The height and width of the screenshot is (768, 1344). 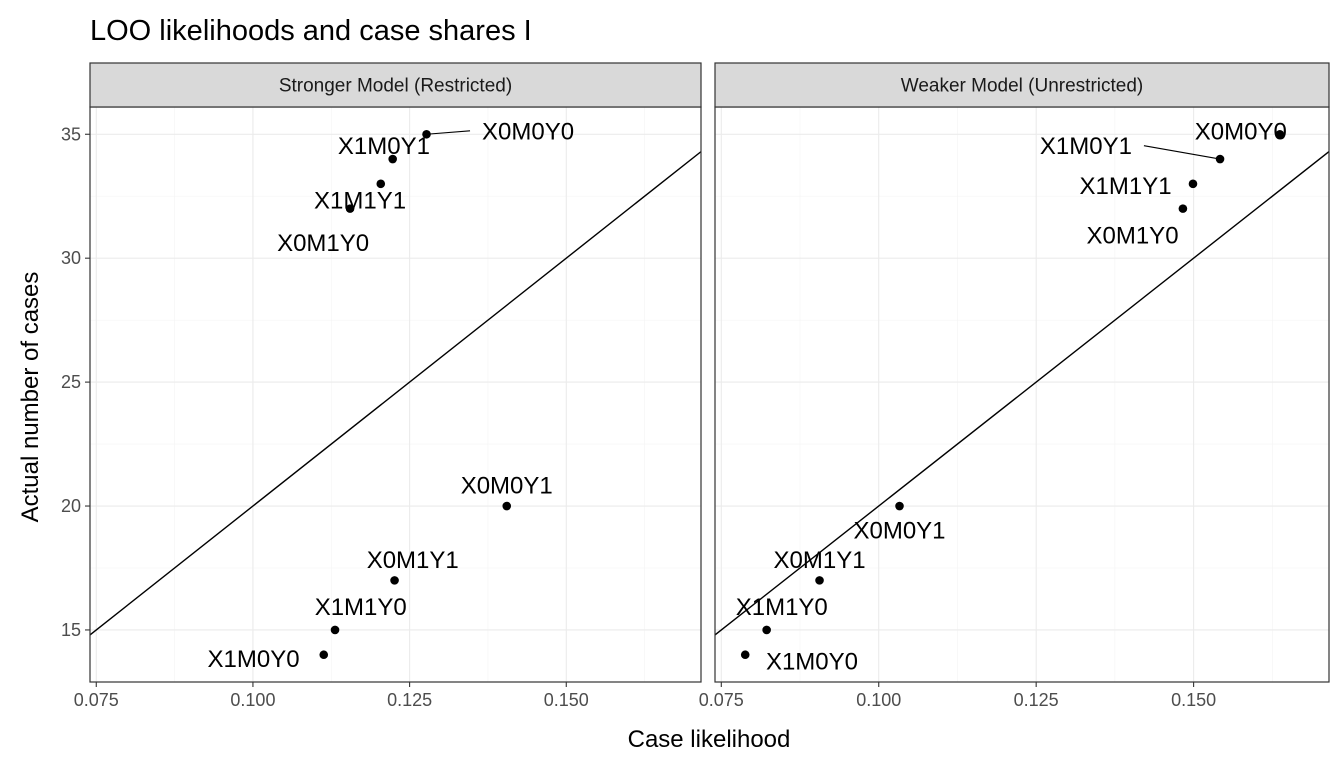 What do you see at coordinates (311, 31) in the screenshot?
I see `chart-title: LOO likelihoods and case shares I` at bounding box center [311, 31].